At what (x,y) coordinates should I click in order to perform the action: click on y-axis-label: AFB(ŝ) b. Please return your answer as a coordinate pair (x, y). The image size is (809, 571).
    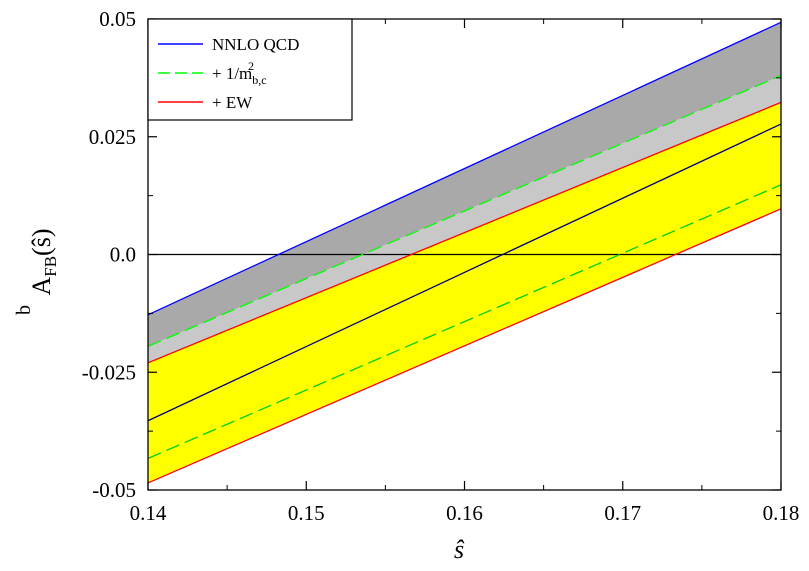
    Looking at the image, I should click on (36, 271).